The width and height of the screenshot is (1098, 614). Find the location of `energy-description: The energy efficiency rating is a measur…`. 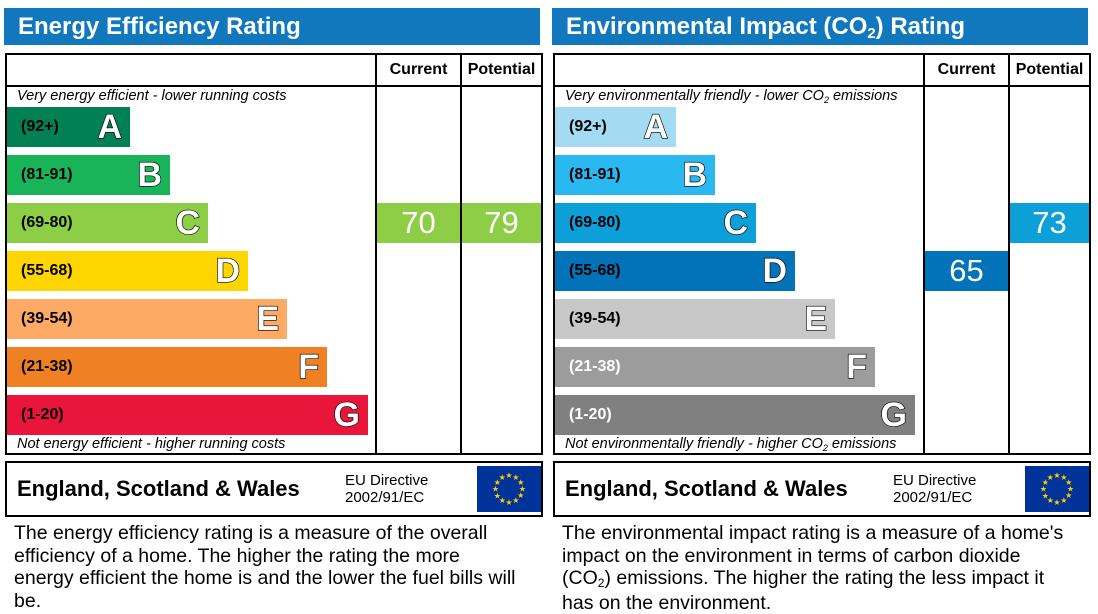

energy-description: The energy efficiency rating is a measur… is located at coordinates (265, 567).